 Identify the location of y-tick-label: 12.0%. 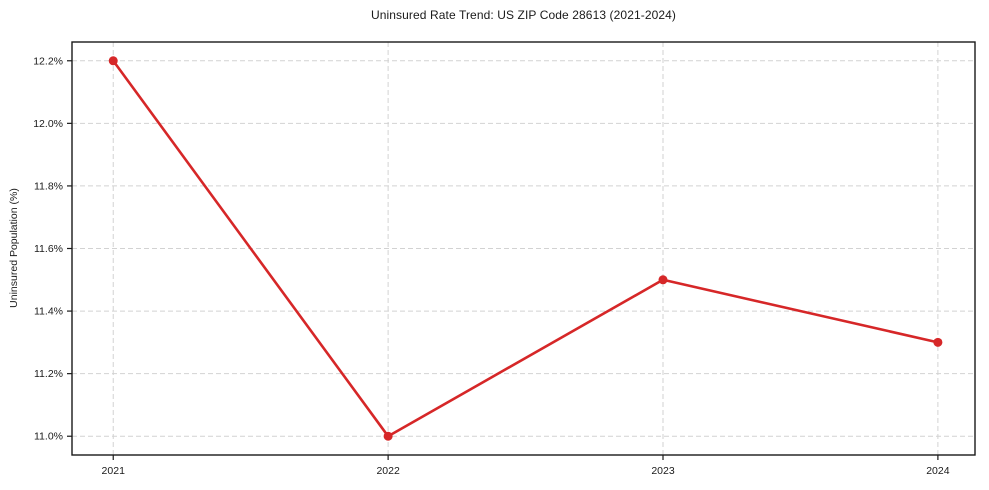
(48, 124).